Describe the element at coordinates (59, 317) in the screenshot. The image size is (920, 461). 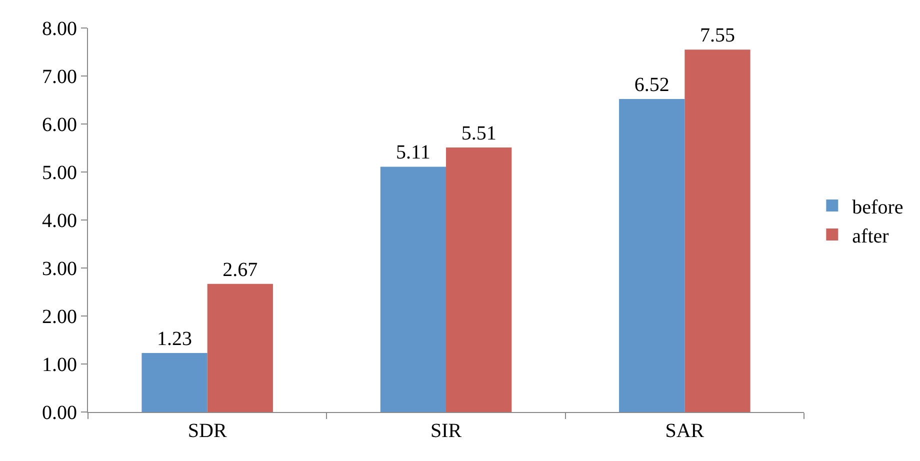
I see `y-tick-label: 2.00` at that location.